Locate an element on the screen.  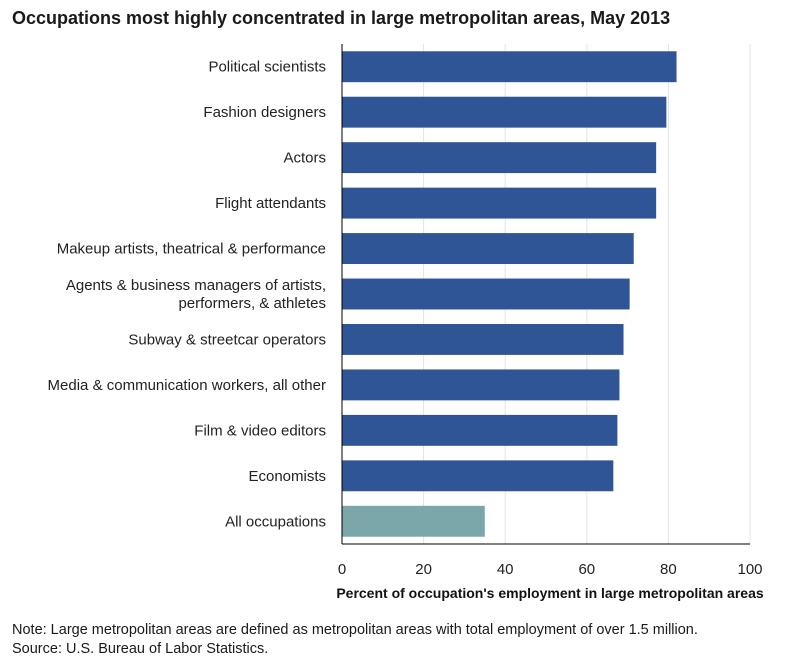
category-label: Actors is located at coordinates (304, 158).